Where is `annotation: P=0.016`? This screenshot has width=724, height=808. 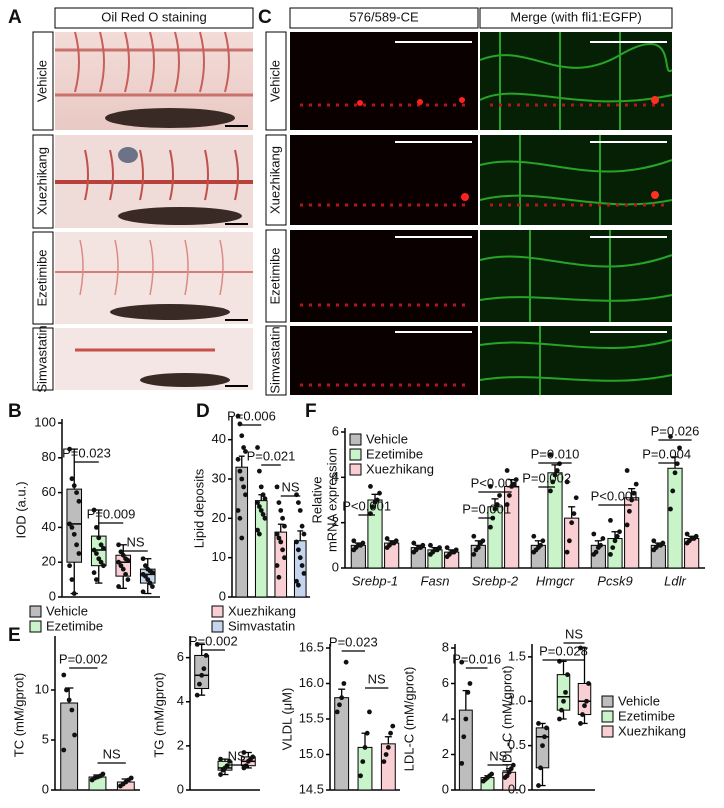 annotation: P=0.016 is located at coordinates (476, 658).